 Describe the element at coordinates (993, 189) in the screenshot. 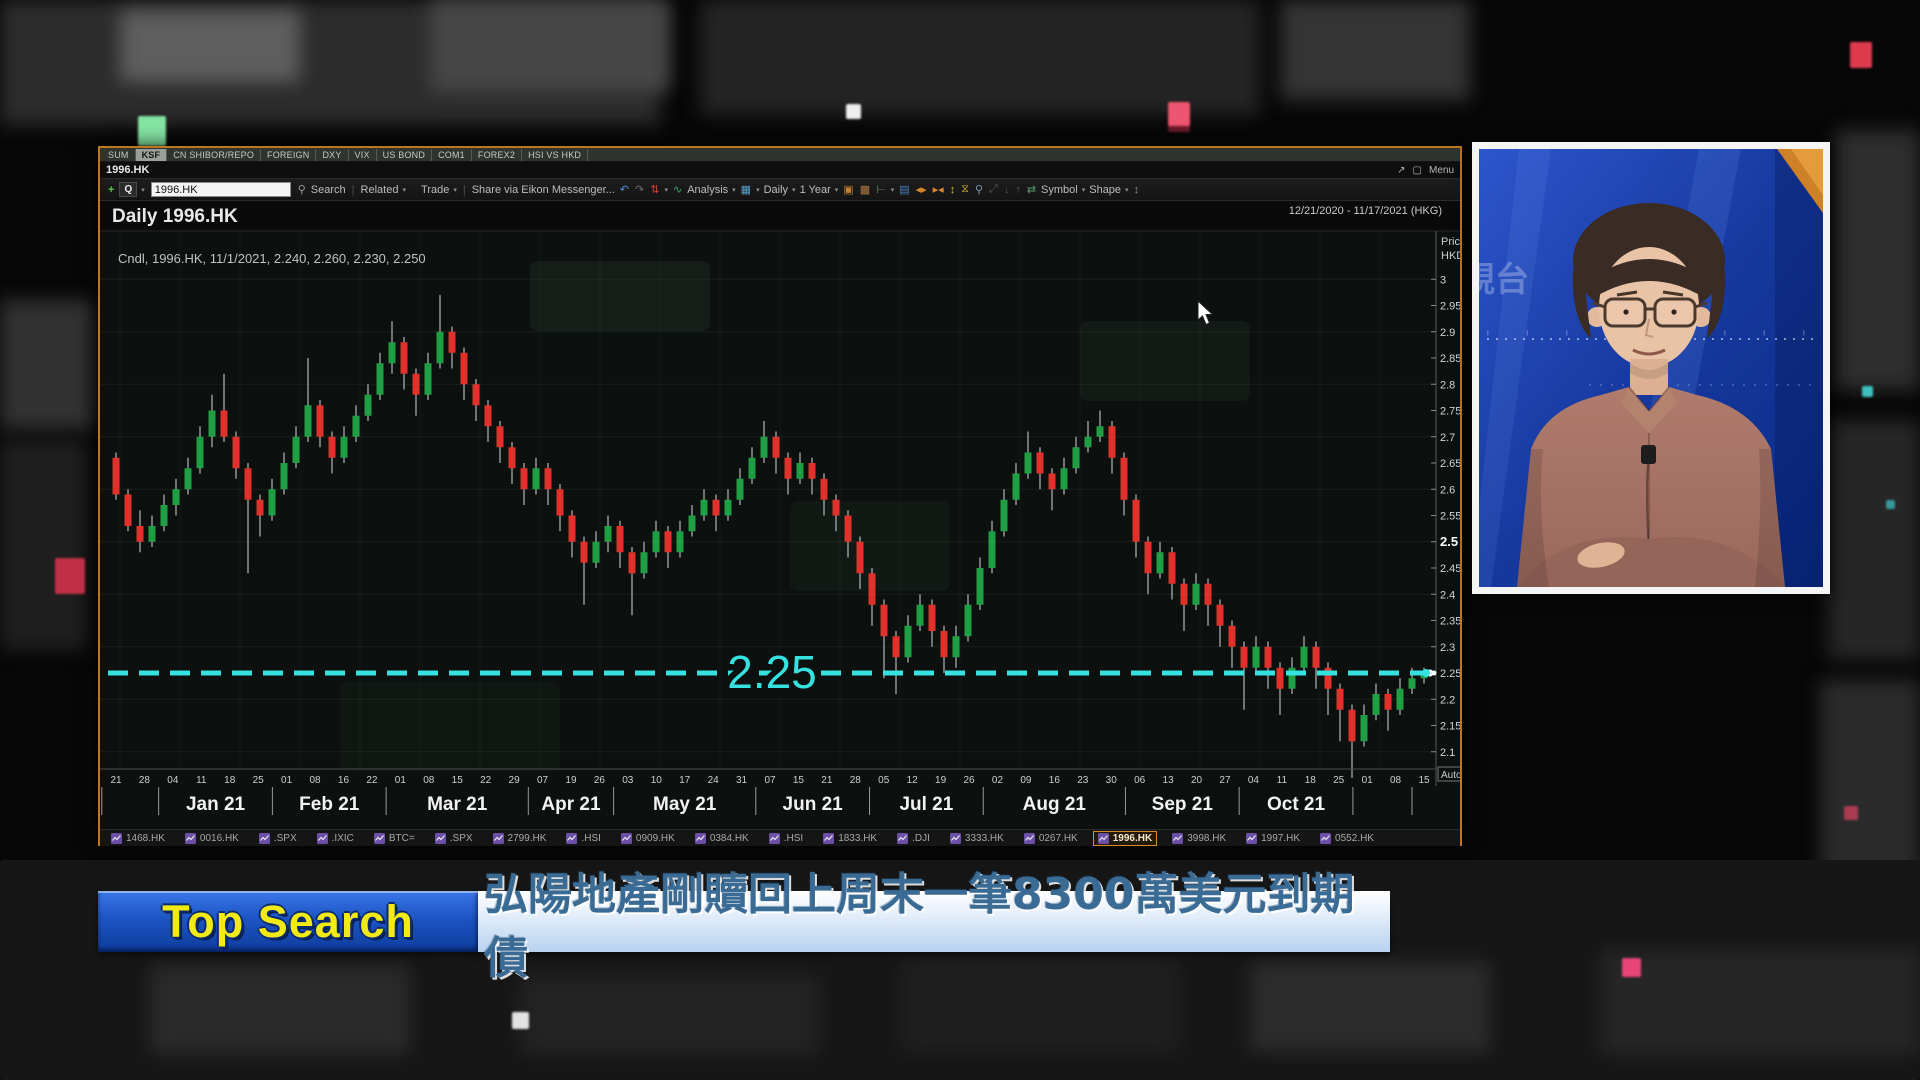

I see `fullscreen-icon: ⤢` at that location.